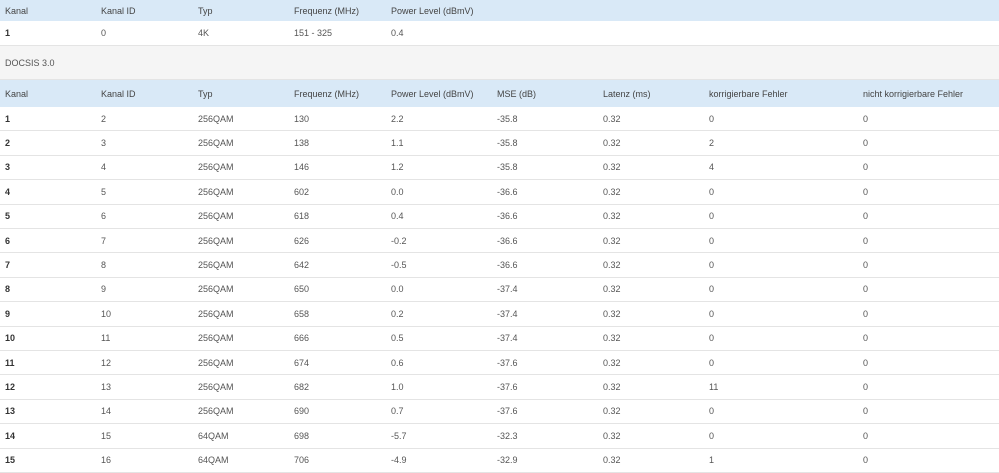 Image resolution: width=999 pixels, height=473 pixels. I want to click on cell: 7, so click(8, 265).